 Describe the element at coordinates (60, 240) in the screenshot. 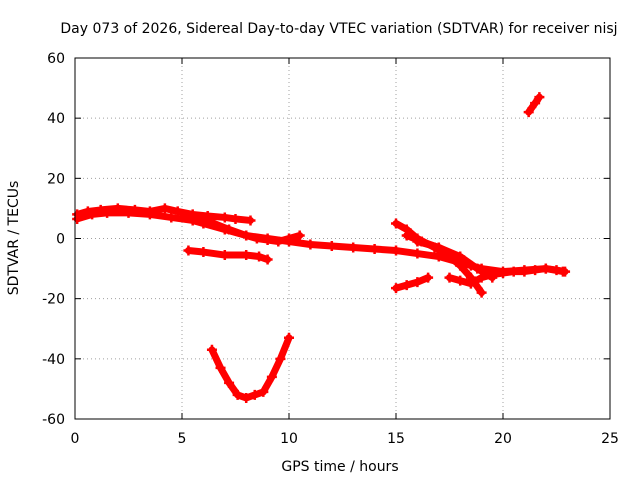

I see `y-tick-label: 0` at that location.